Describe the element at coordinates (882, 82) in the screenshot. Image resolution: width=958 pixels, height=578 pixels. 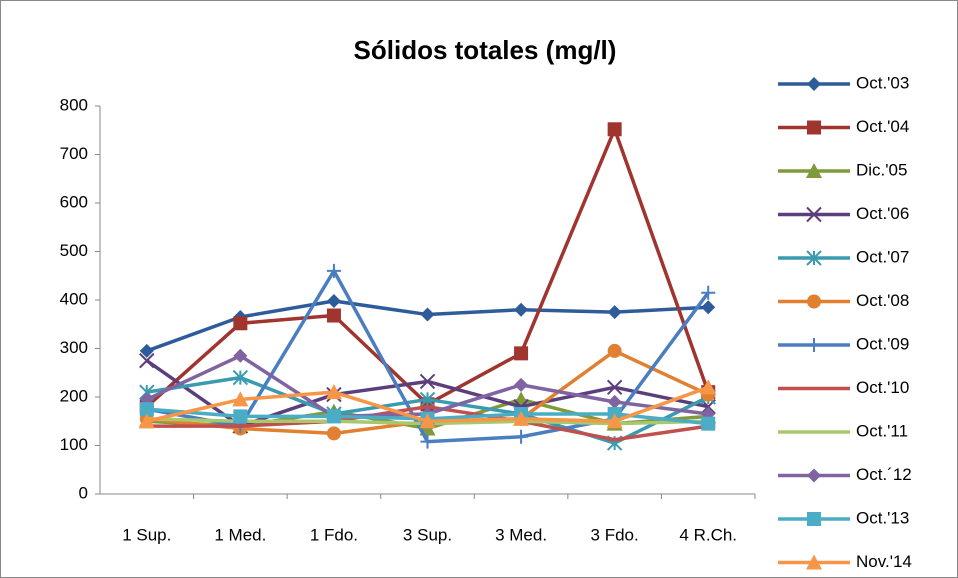
I see `legend-label: Oct.'03` at that location.